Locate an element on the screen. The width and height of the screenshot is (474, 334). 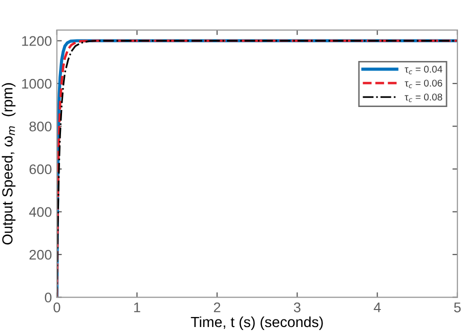
y-axis-title: Output Speed, ω$_{m}$ (rpm) is located at coordinates (9, 163).